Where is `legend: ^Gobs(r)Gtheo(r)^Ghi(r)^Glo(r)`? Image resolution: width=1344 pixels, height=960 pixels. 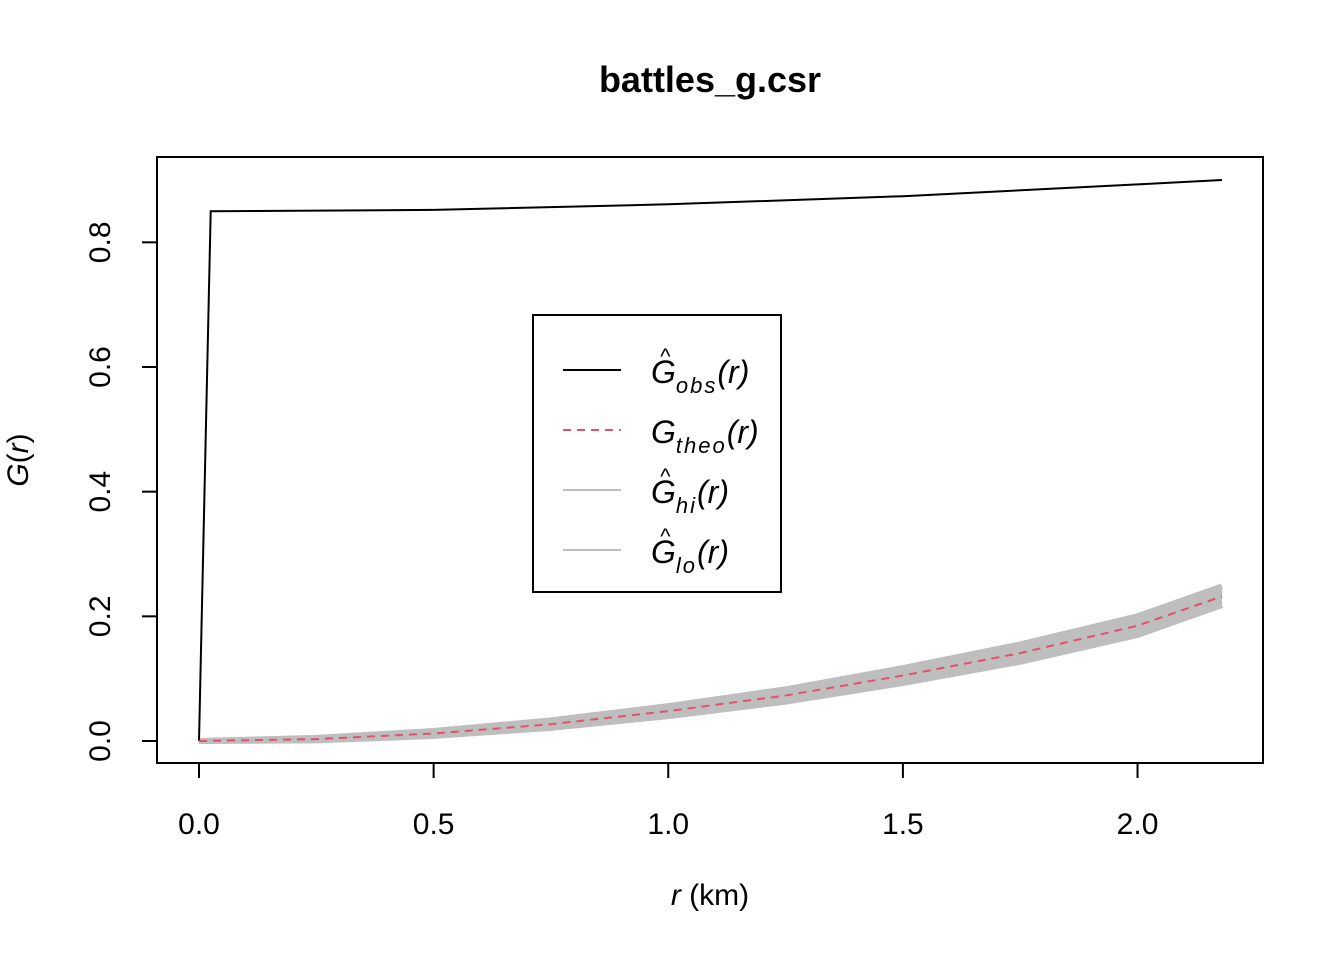 legend: ^Gobs(r)Gtheo(r)^Ghi(r)^Glo(r) is located at coordinates (657, 453).